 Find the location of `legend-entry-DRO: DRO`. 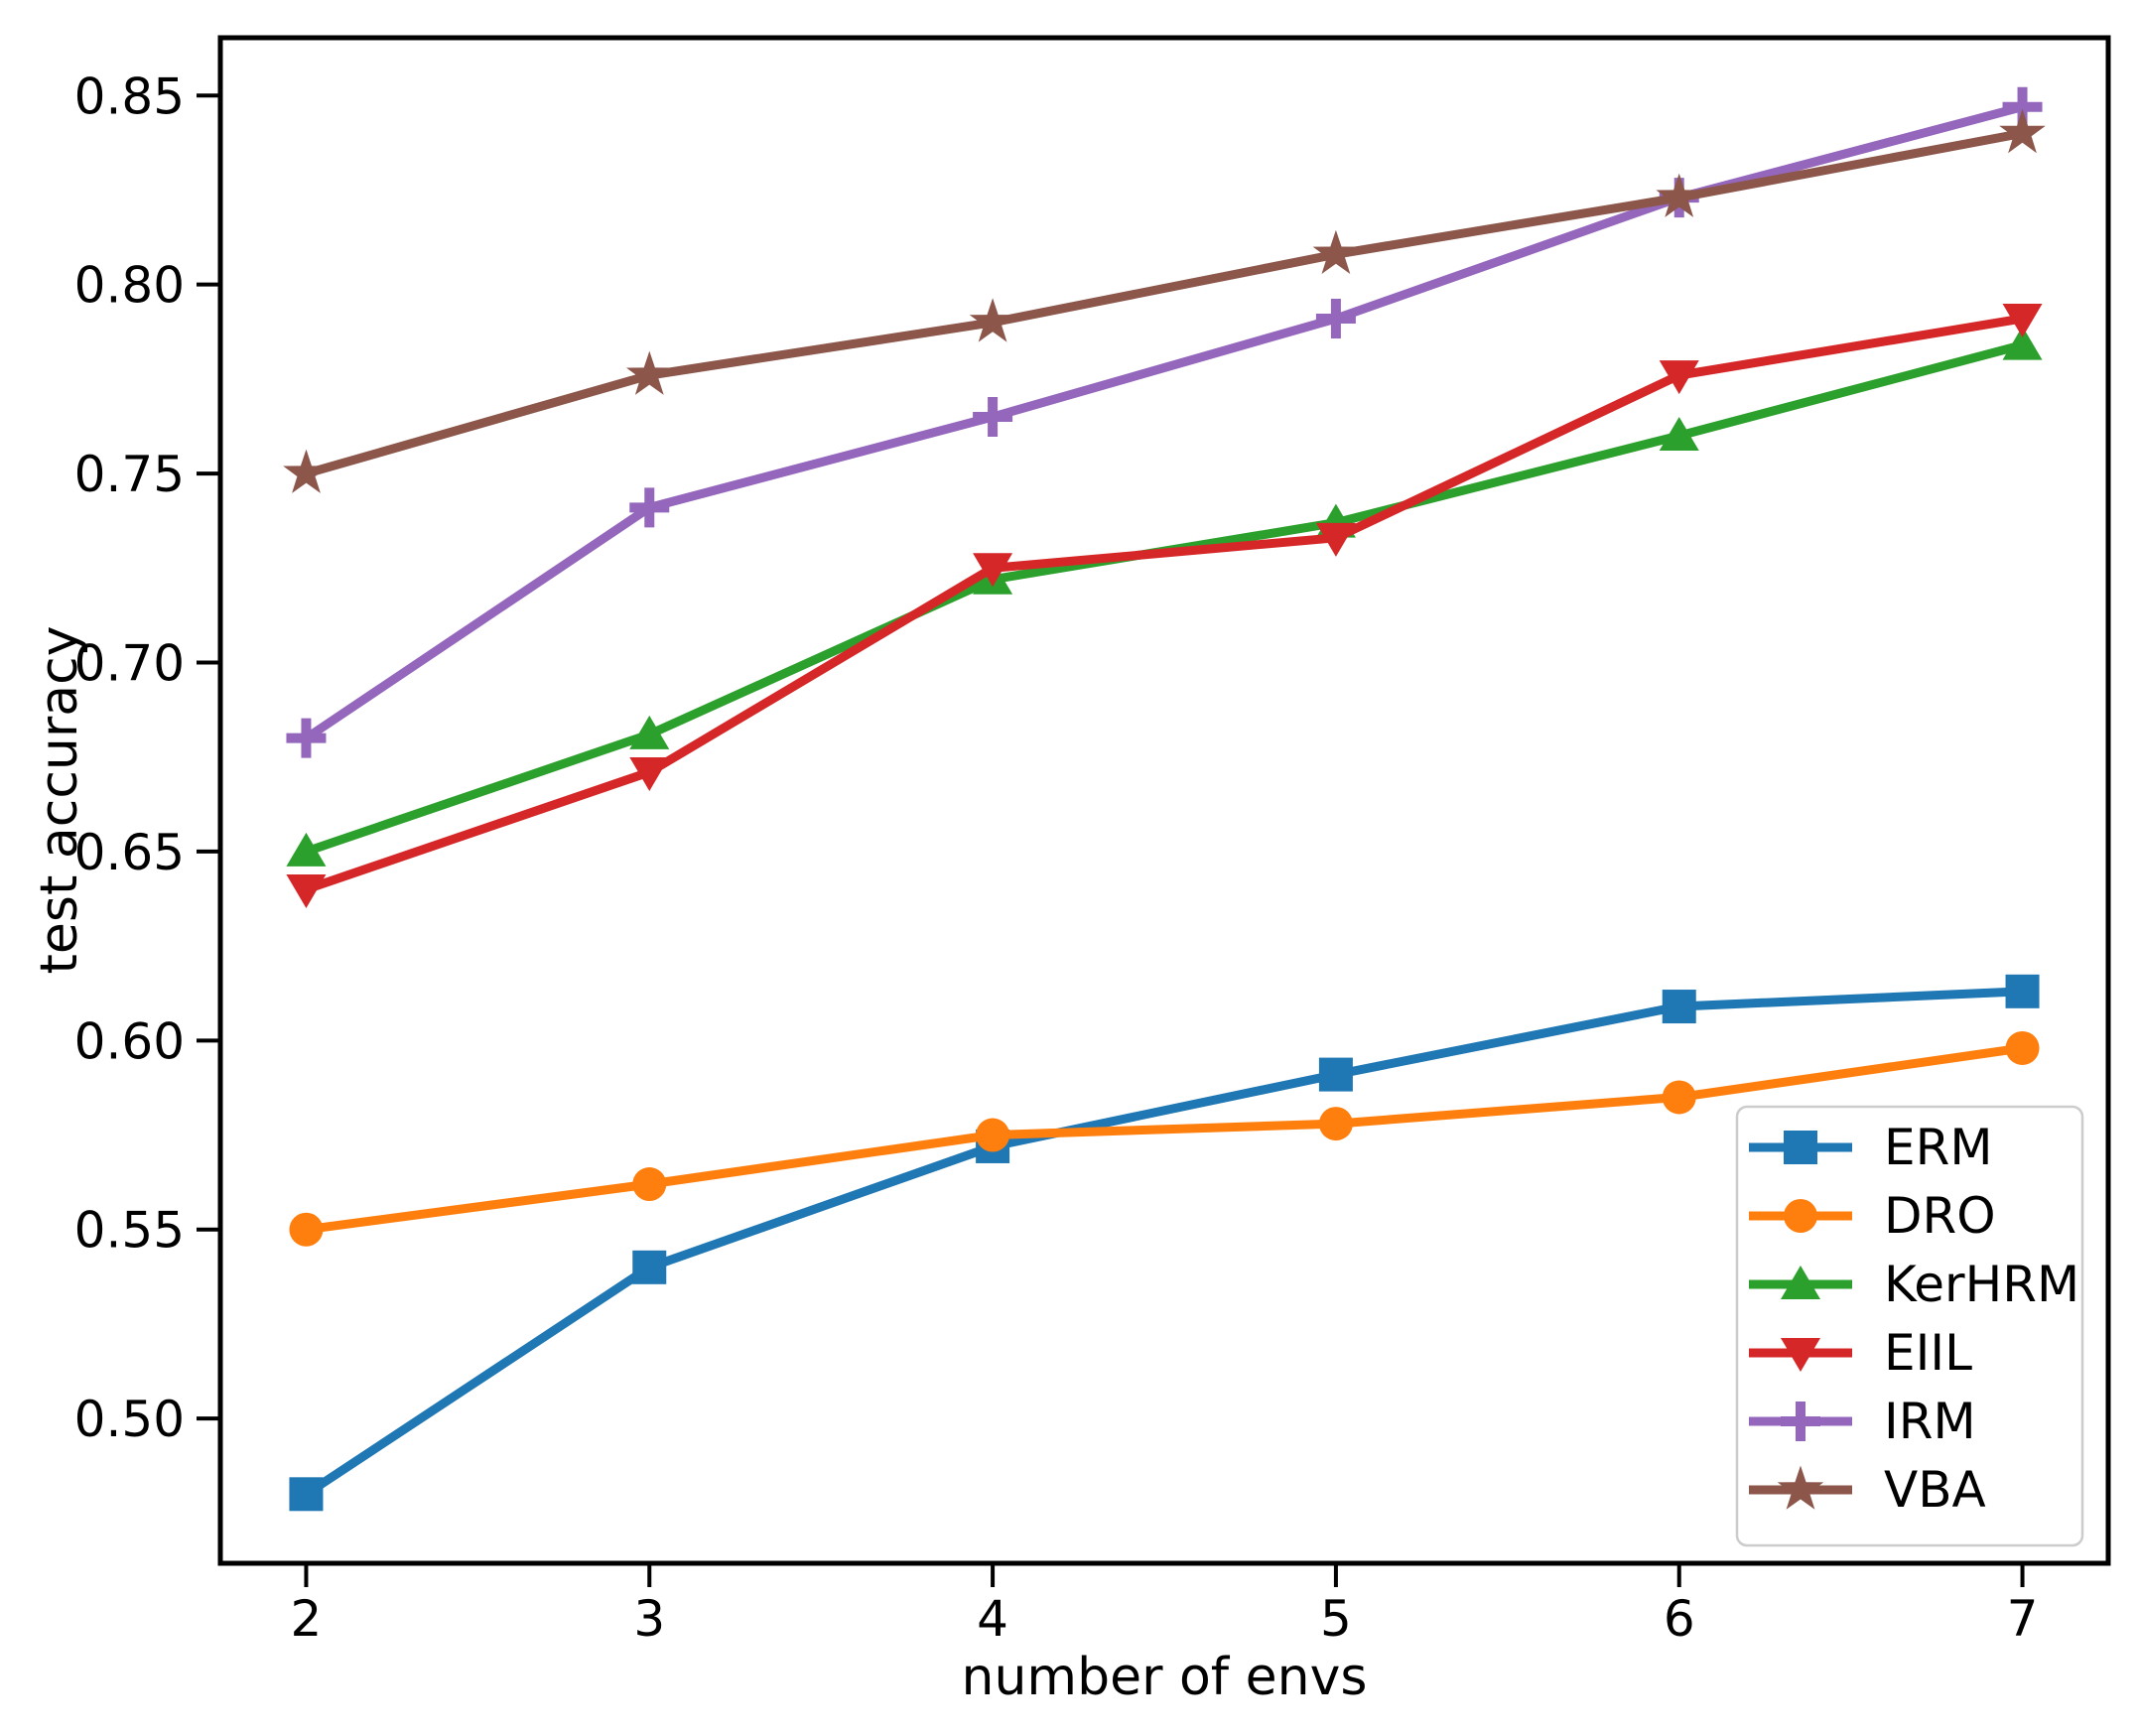

legend-entry-DRO: DRO is located at coordinates (1872, 1216).